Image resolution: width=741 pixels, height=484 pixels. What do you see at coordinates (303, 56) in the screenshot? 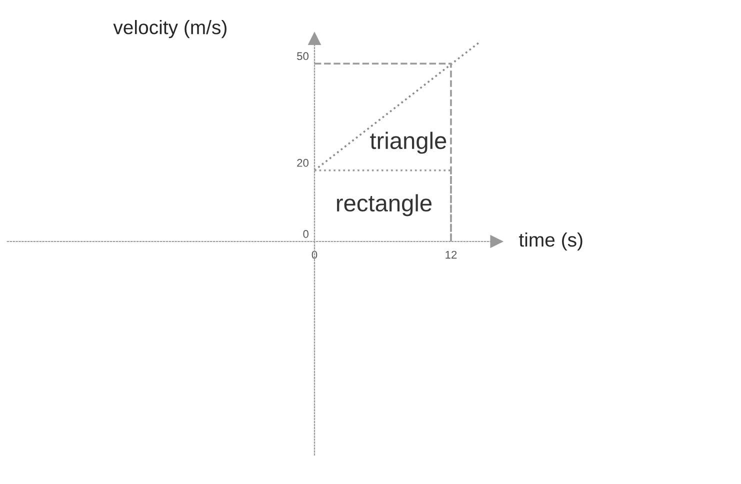
I see `y-tick-label: 50` at bounding box center [303, 56].